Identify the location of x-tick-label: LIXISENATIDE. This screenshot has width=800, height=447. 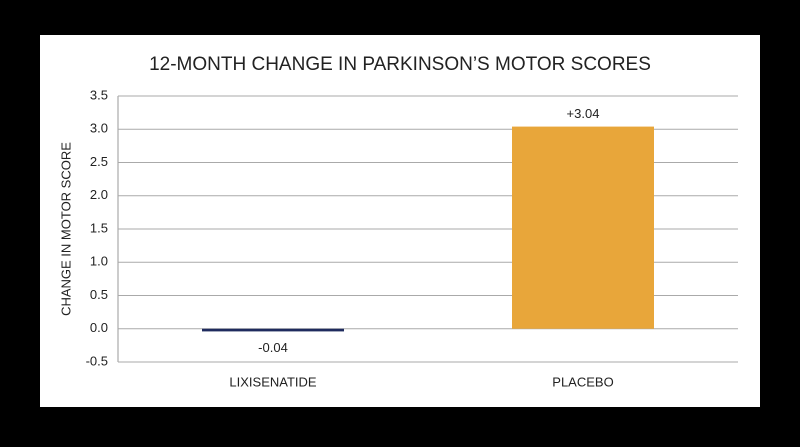
(273, 381).